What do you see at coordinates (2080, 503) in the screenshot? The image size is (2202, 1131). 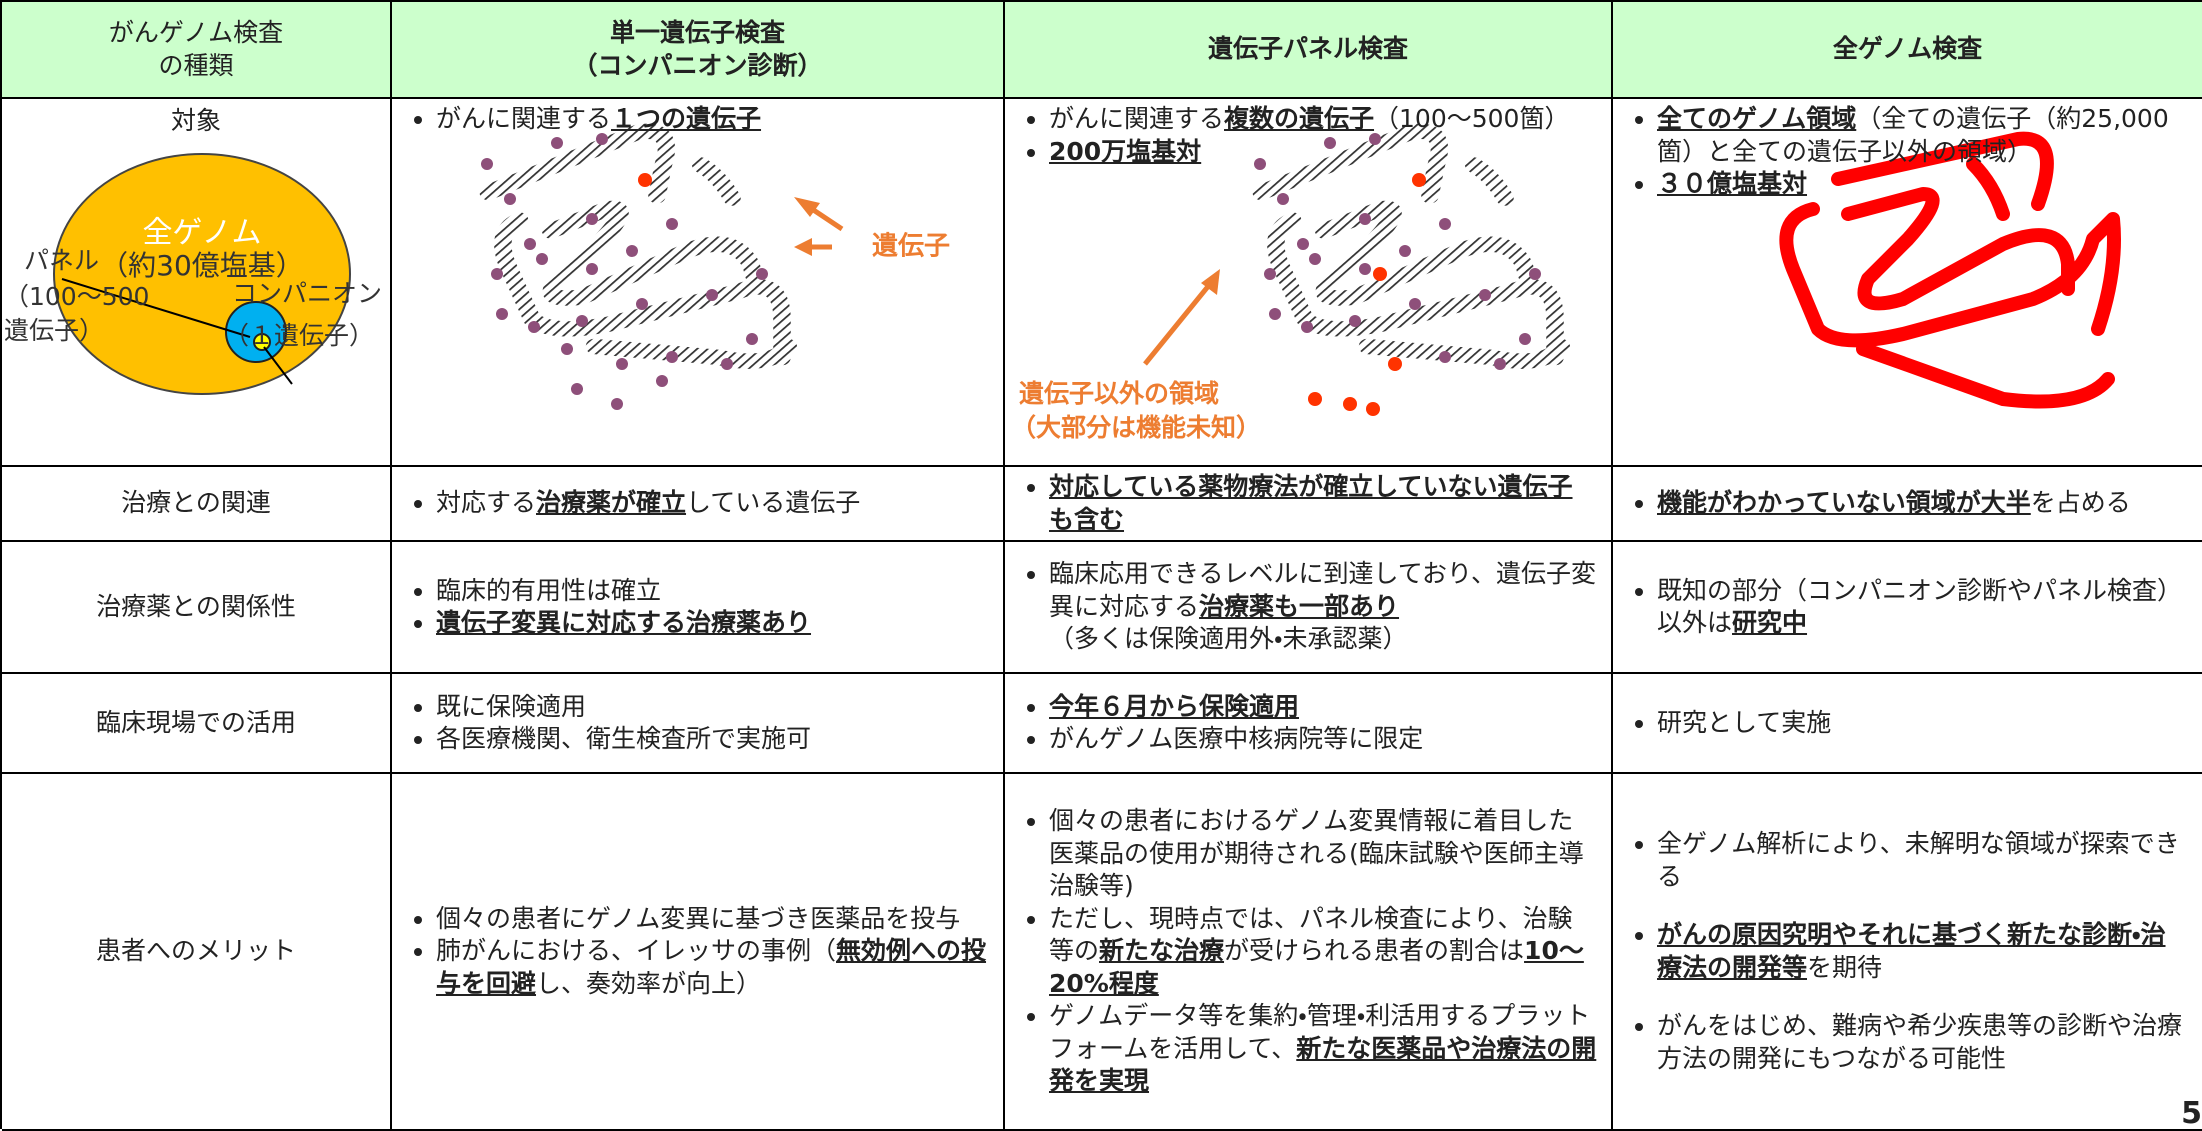 I see `text-run: を占める` at bounding box center [2080, 503].